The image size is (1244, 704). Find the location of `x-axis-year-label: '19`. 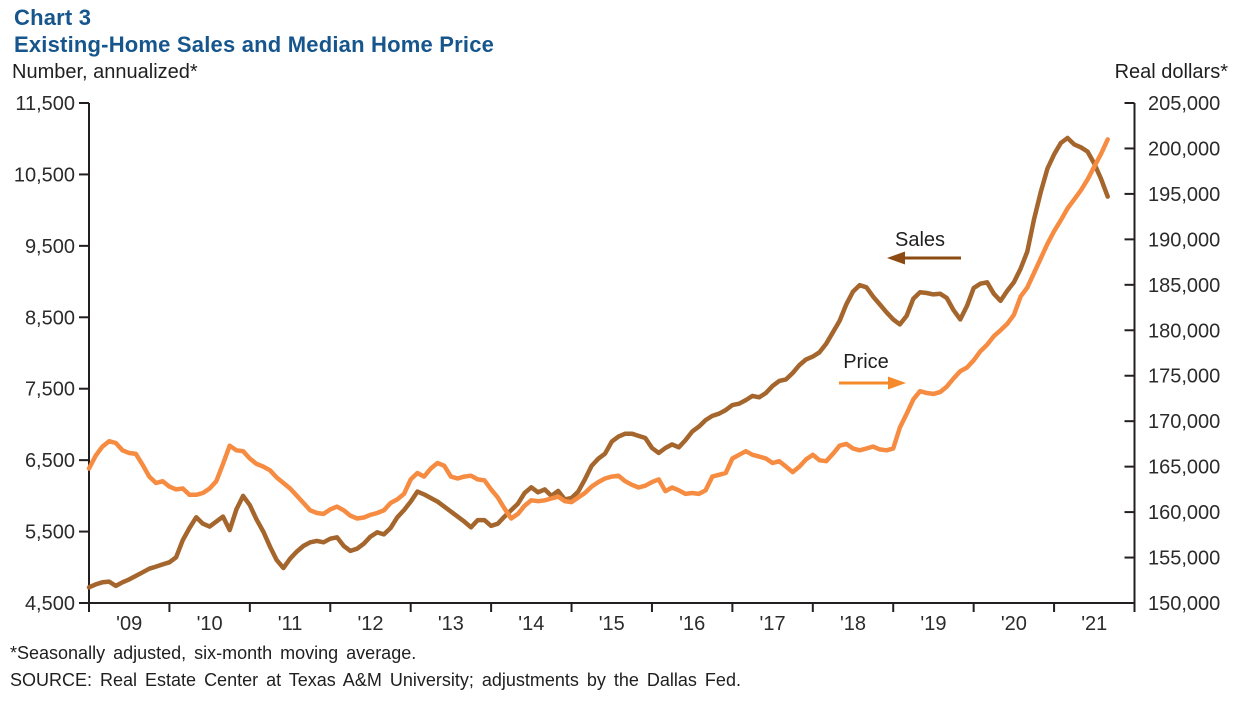

x-axis-year-label: '19 is located at coordinates (933, 624).